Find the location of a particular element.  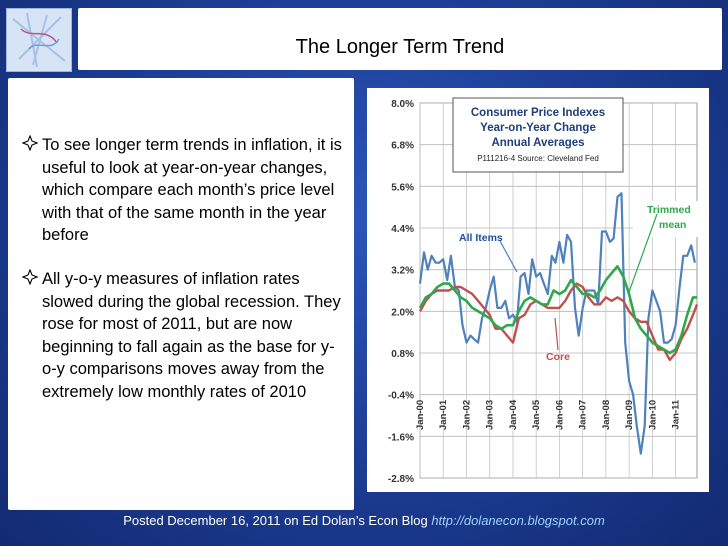

trimmed-label-line-2: mean is located at coordinates (672, 225).